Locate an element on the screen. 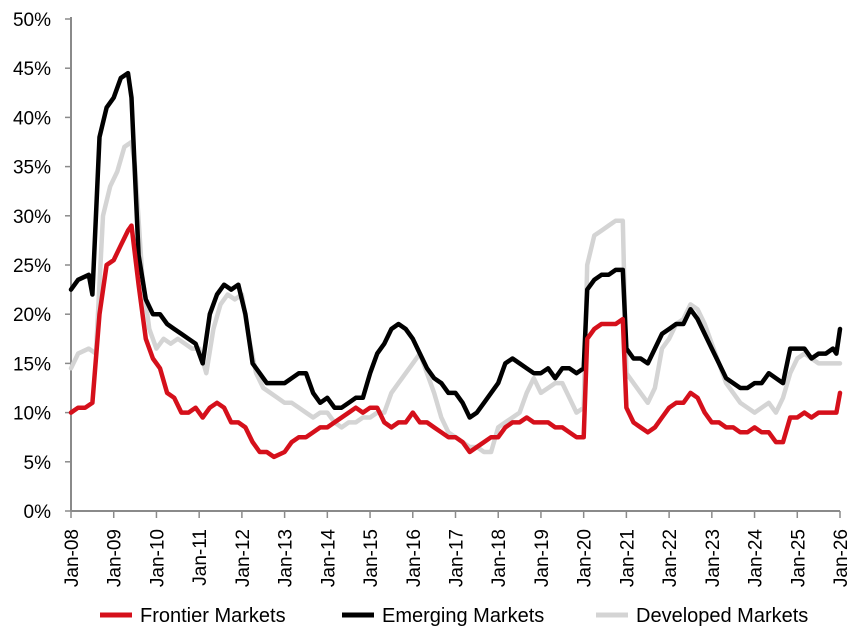 Image resolution: width=856 pixels, height=628 pixels. x-tick-label: Jan-25 is located at coordinates (798, 558).